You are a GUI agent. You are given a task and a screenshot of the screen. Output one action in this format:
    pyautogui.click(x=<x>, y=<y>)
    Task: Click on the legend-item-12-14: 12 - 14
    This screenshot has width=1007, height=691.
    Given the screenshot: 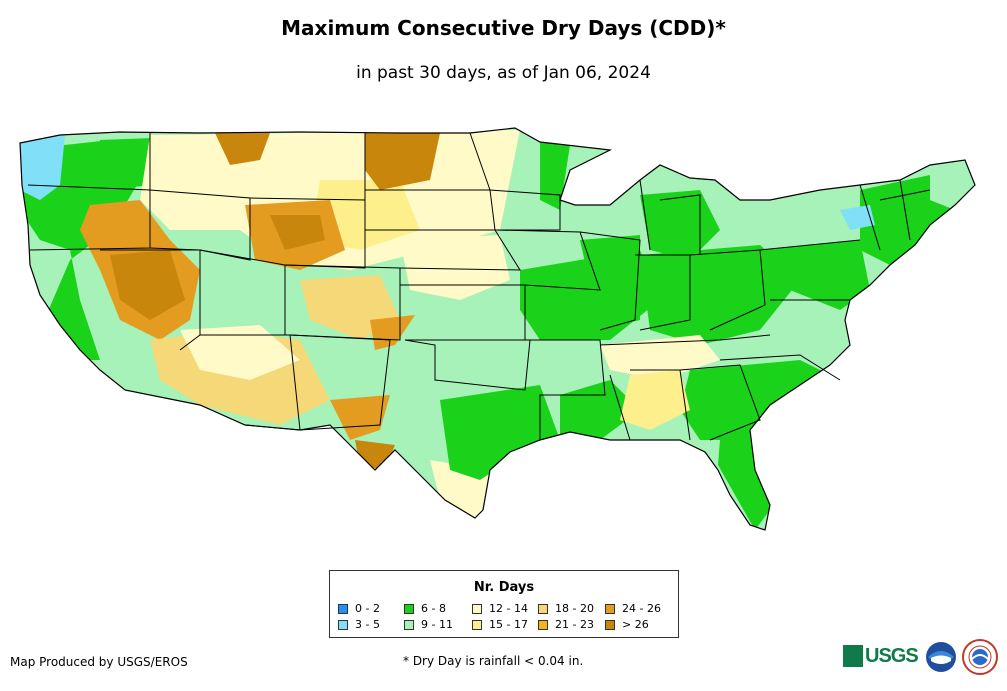 What is the action you would take?
    pyautogui.click(x=500, y=608)
    